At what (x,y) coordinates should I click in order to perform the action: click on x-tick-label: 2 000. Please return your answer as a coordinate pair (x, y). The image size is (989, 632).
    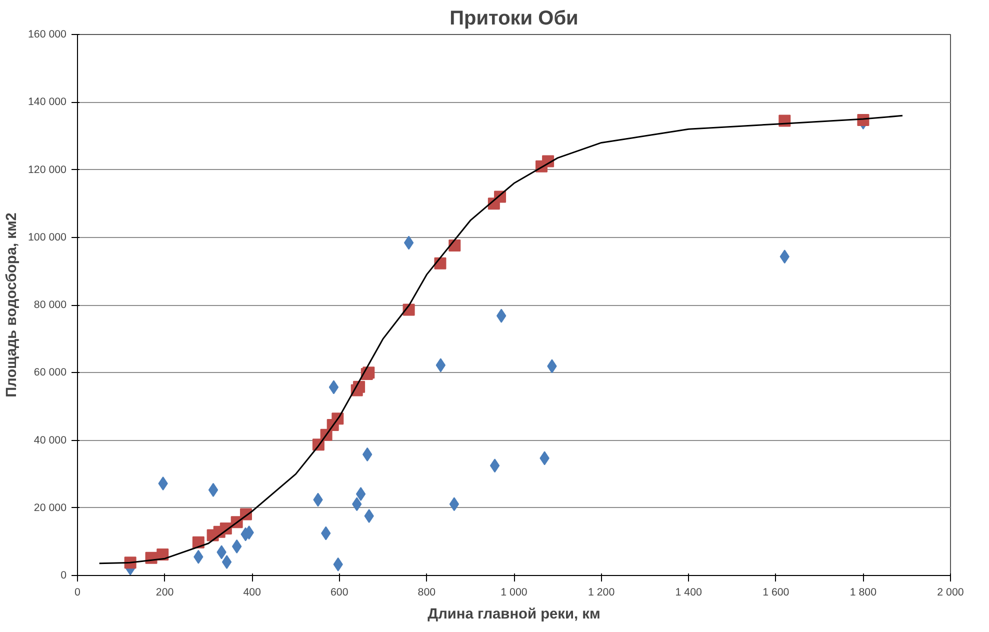
    Looking at the image, I should click on (950, 592).